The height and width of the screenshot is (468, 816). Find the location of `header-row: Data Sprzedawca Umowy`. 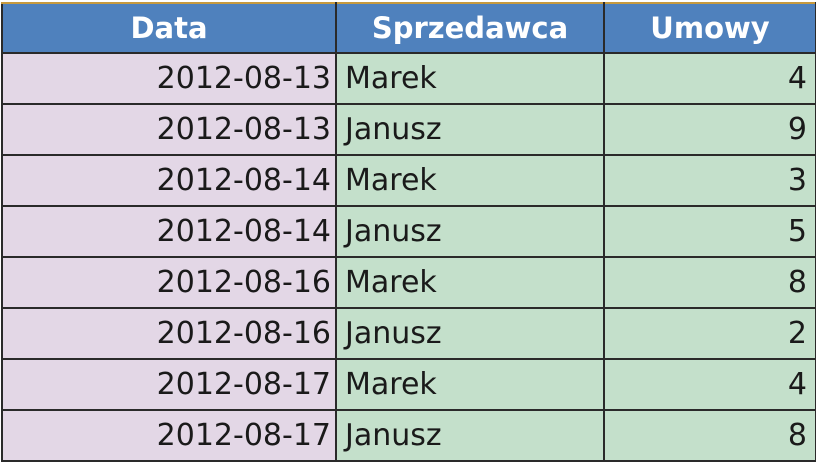

header-row: Data Sprzedawca Umowy is located at coordinates (408, 28).